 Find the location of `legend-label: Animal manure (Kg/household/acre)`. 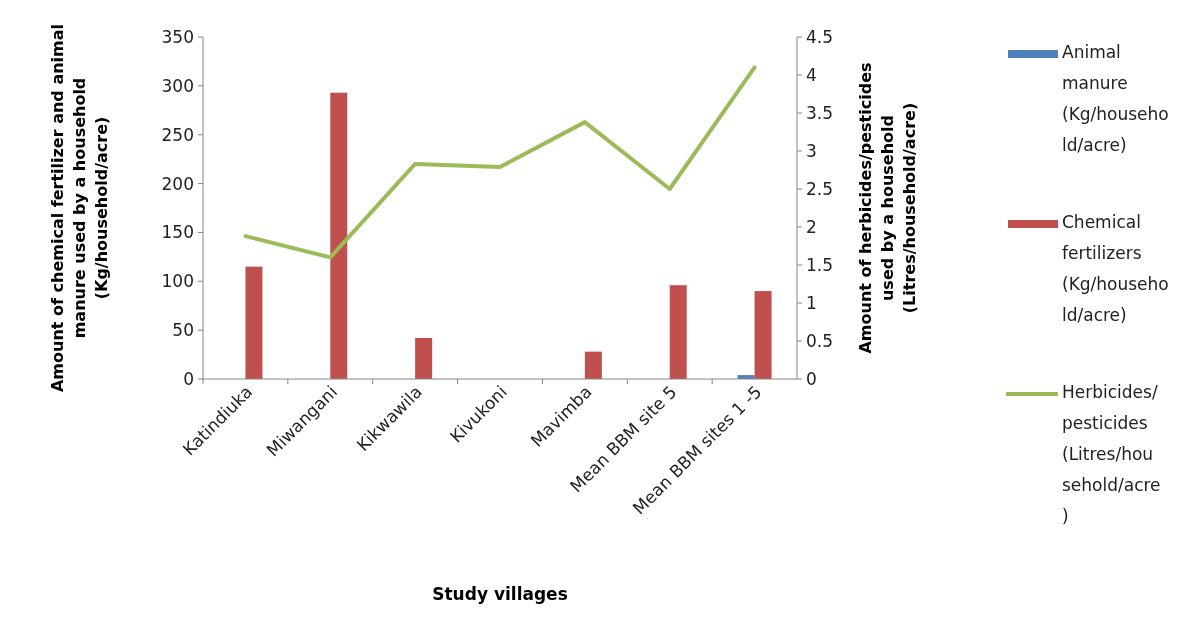

legend-label: Animal manure (Kg/household/acre) is located at coordinates (1115, 98).